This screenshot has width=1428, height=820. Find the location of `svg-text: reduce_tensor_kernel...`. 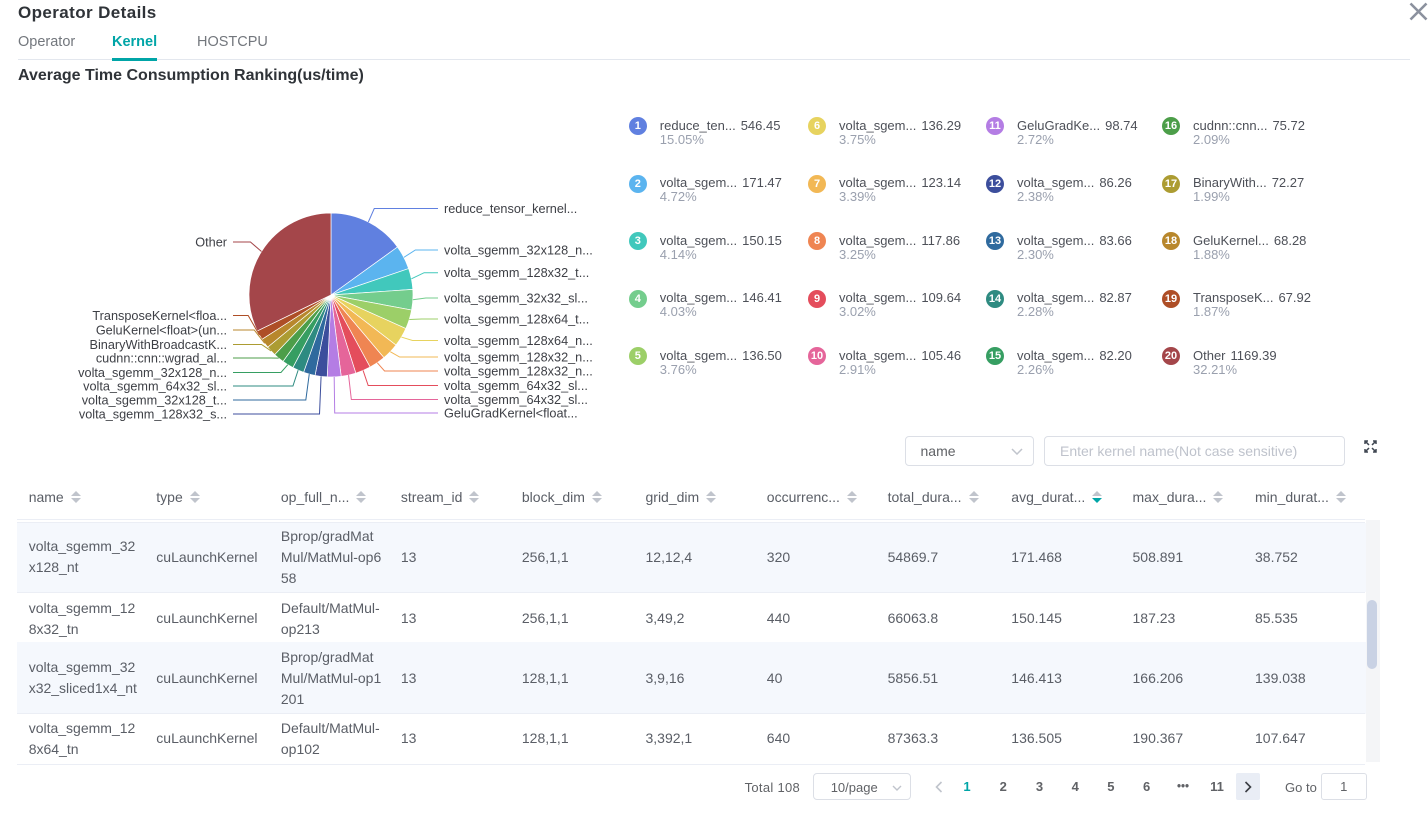

svg-text: reduce_tensor_kernel... is located at coordinates (510, 209).